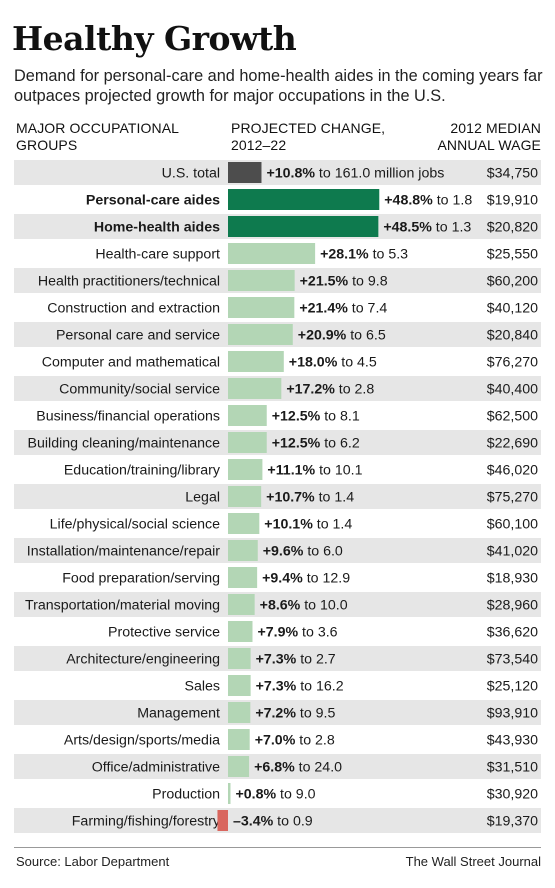 The height and width of the screenshot is (888, 555). I want to click on data-label-projection: to 9.5, so click(316, 714).